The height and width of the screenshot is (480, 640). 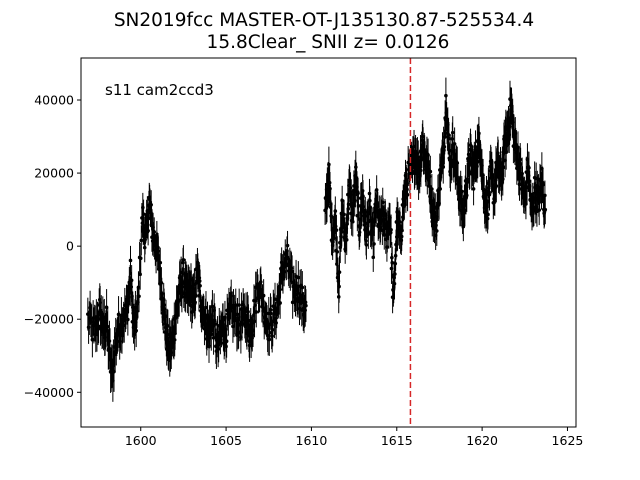 I want to click on x-tick-label: 1605, so click(x=226, y=440).